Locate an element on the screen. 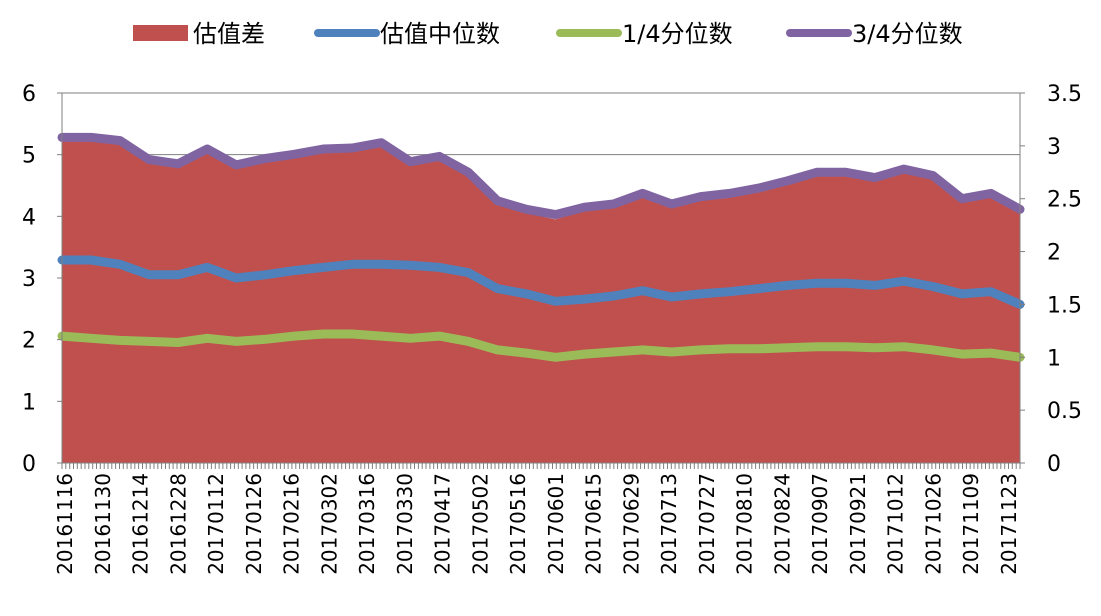  x-tick-label-17: 20170727 is located at coordinates (707, 524).